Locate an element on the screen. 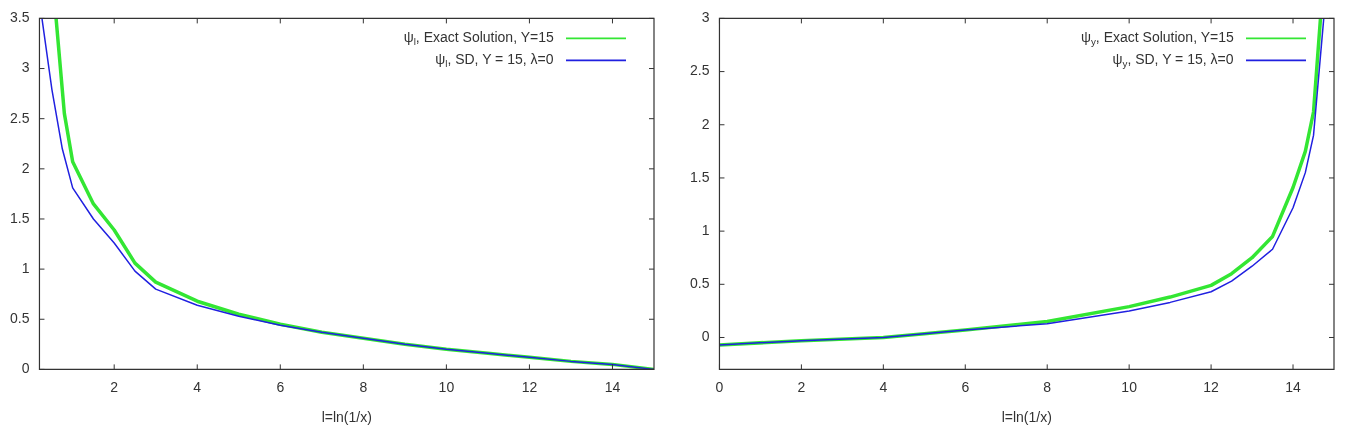 This screenshot has height=435, width=1361. x-tick-label: 0 is located at coordinates (719, 386).